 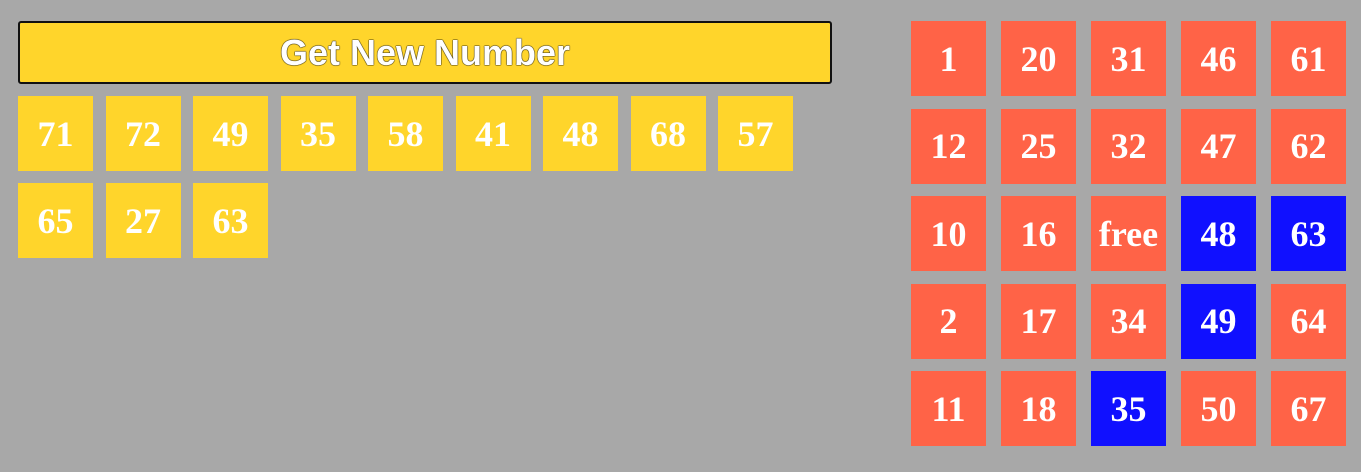 What do you see at coordinates (1038, 233) in the screenshot?
I see `bingo-card-cell: 16` at bounding box center [1038, 233].